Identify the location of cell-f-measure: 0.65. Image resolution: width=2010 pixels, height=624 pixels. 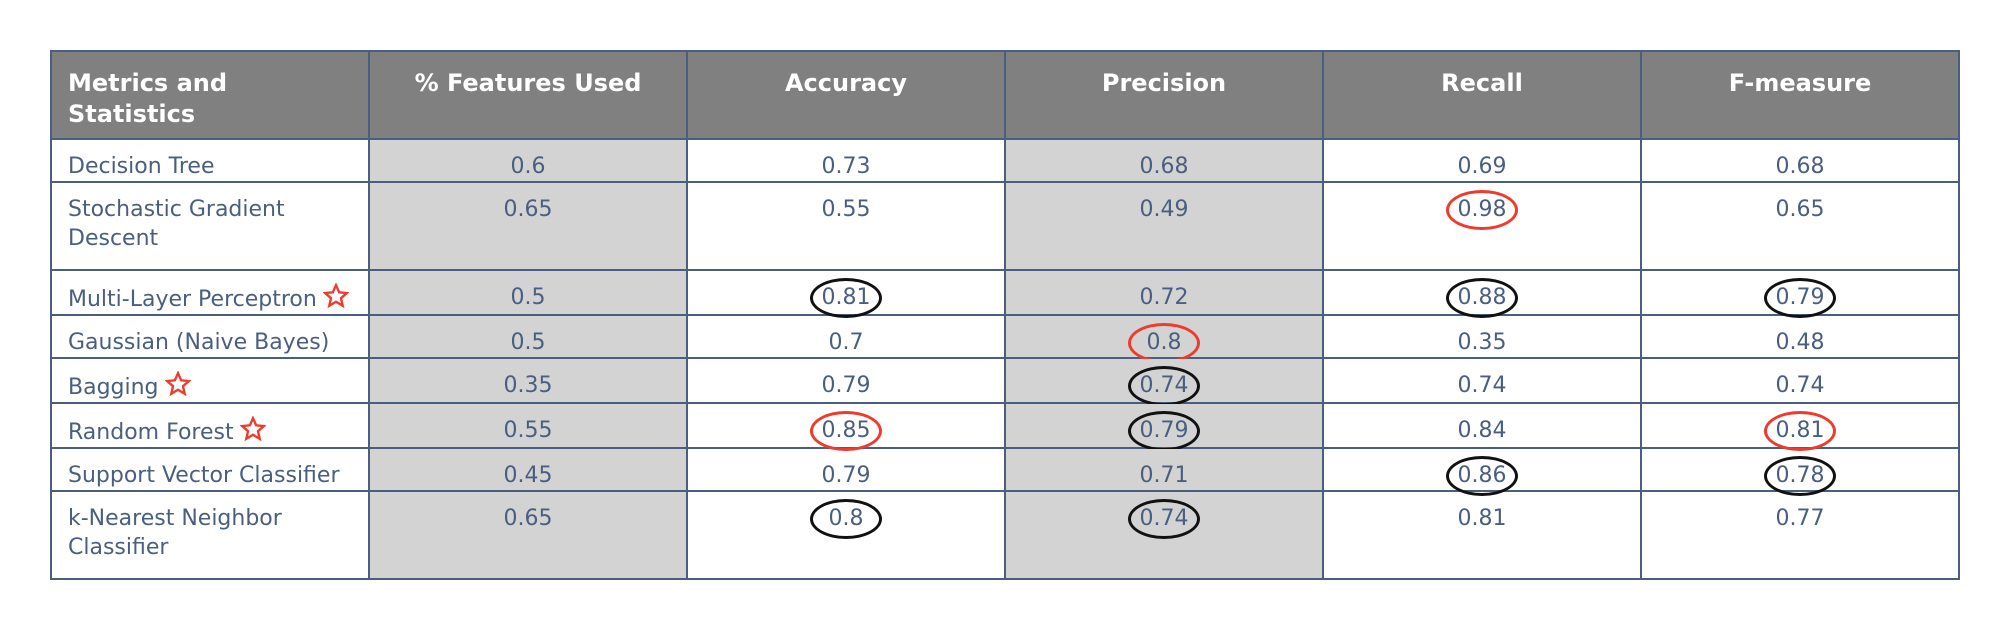
(1800, 226).